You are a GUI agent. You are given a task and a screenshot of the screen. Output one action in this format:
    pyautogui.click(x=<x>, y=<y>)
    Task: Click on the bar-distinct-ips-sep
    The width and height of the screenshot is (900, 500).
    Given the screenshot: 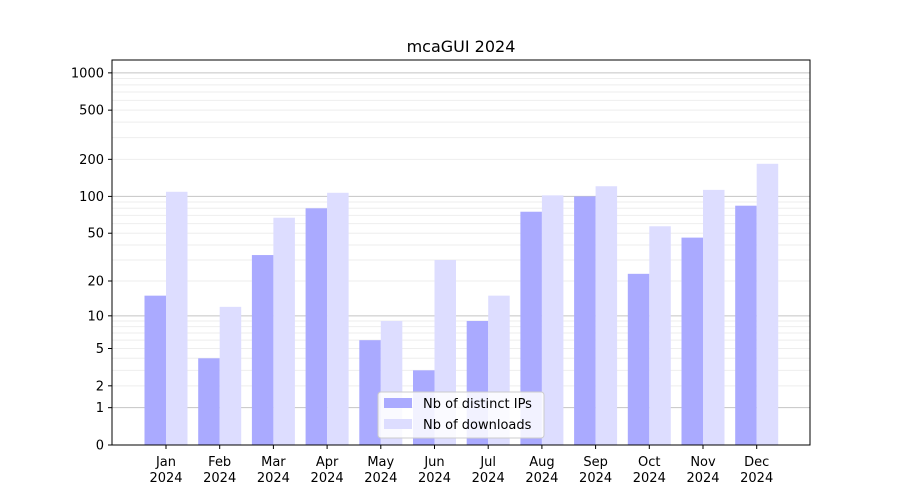 What is the action you would take?
    pyautogui.click(x=585, y=320)
    